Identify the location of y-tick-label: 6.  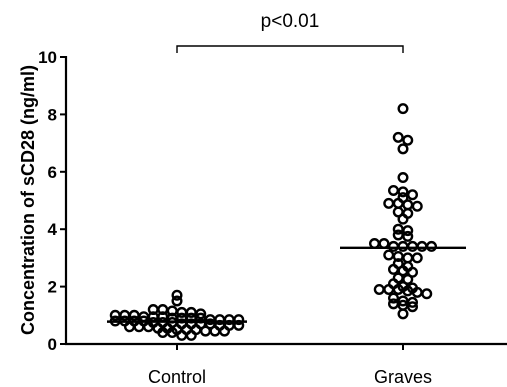
(52, 172).